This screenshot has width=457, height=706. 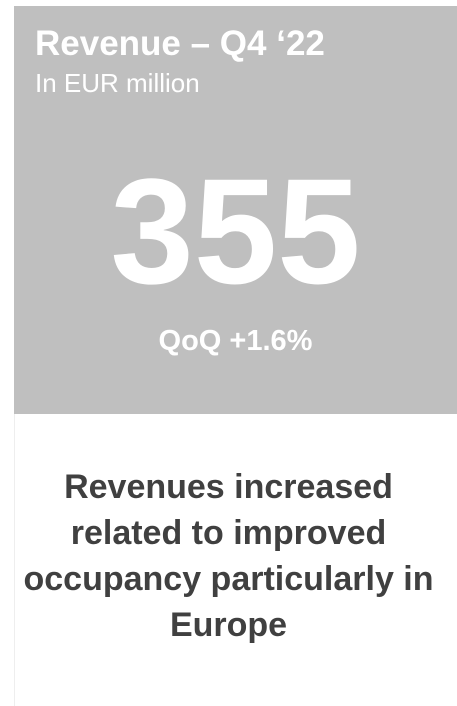 What do you see at coordinates (228, 579) in the screenshot?
I see `description-line: occupancy particularly in` at bounding box center [228, 579].